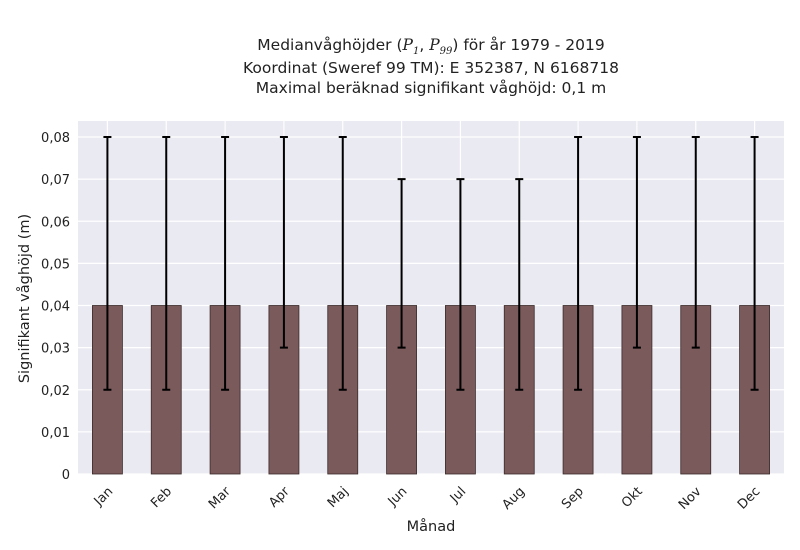 Image resolution: width=800 pixels, height=550 pixels. Describe the element at coordinates (55, 180) in the screenshot. I see `y-tick-label: 0,07` at that location.